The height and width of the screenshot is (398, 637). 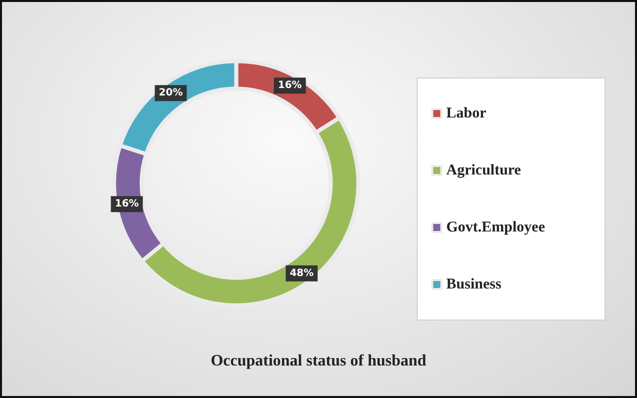 What do you see at coordinates (302, 273) in the screenshot?
I see `data-label: 48%` at bounding box center [302, 273].